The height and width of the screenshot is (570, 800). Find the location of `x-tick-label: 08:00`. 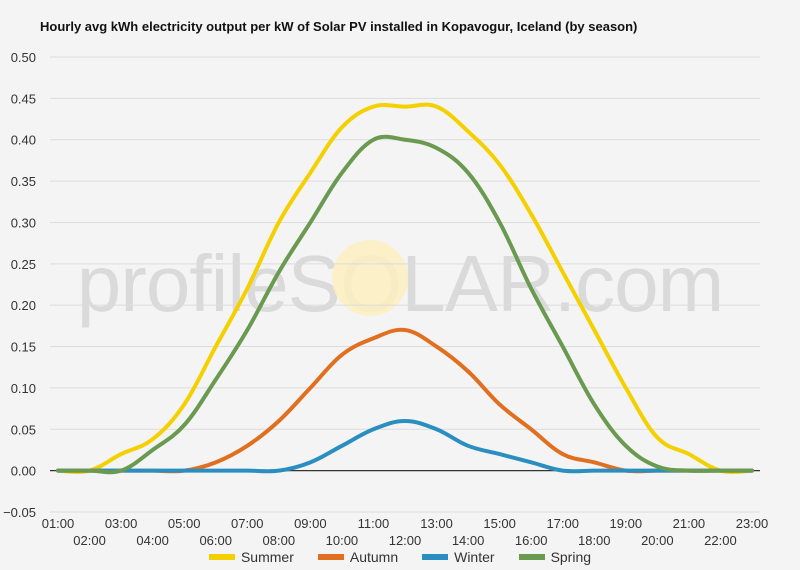

x-tick-label: 08:00 is located at coordinates (279, 540).